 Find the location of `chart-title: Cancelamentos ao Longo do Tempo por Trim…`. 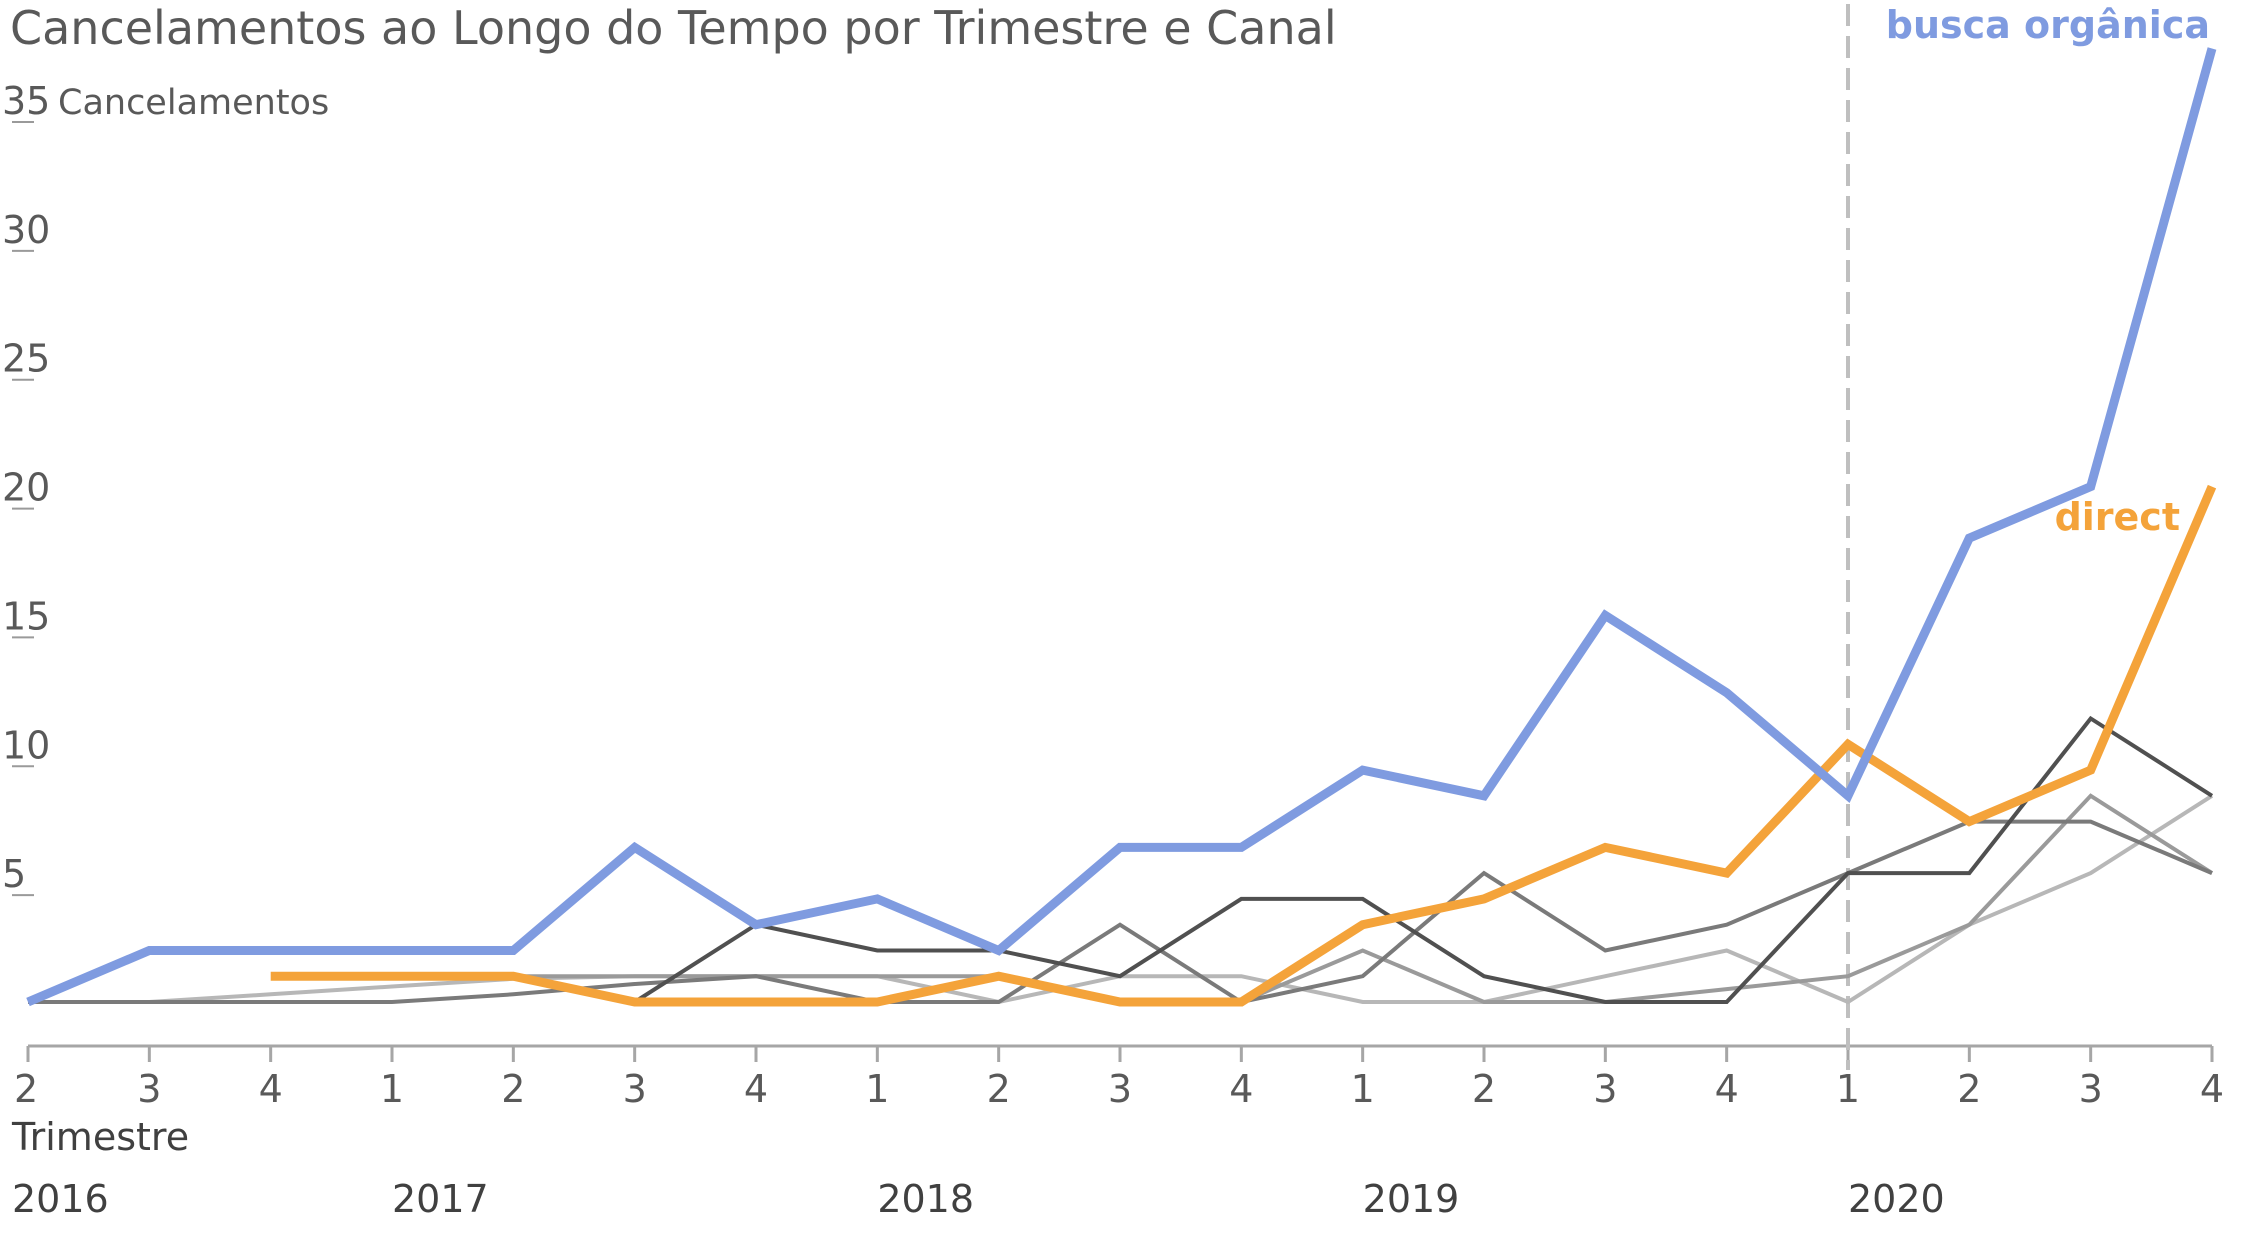

chart-title: Cancelamentos ao Longo do Tempo por Trim… is located at coordinates (673, 28).